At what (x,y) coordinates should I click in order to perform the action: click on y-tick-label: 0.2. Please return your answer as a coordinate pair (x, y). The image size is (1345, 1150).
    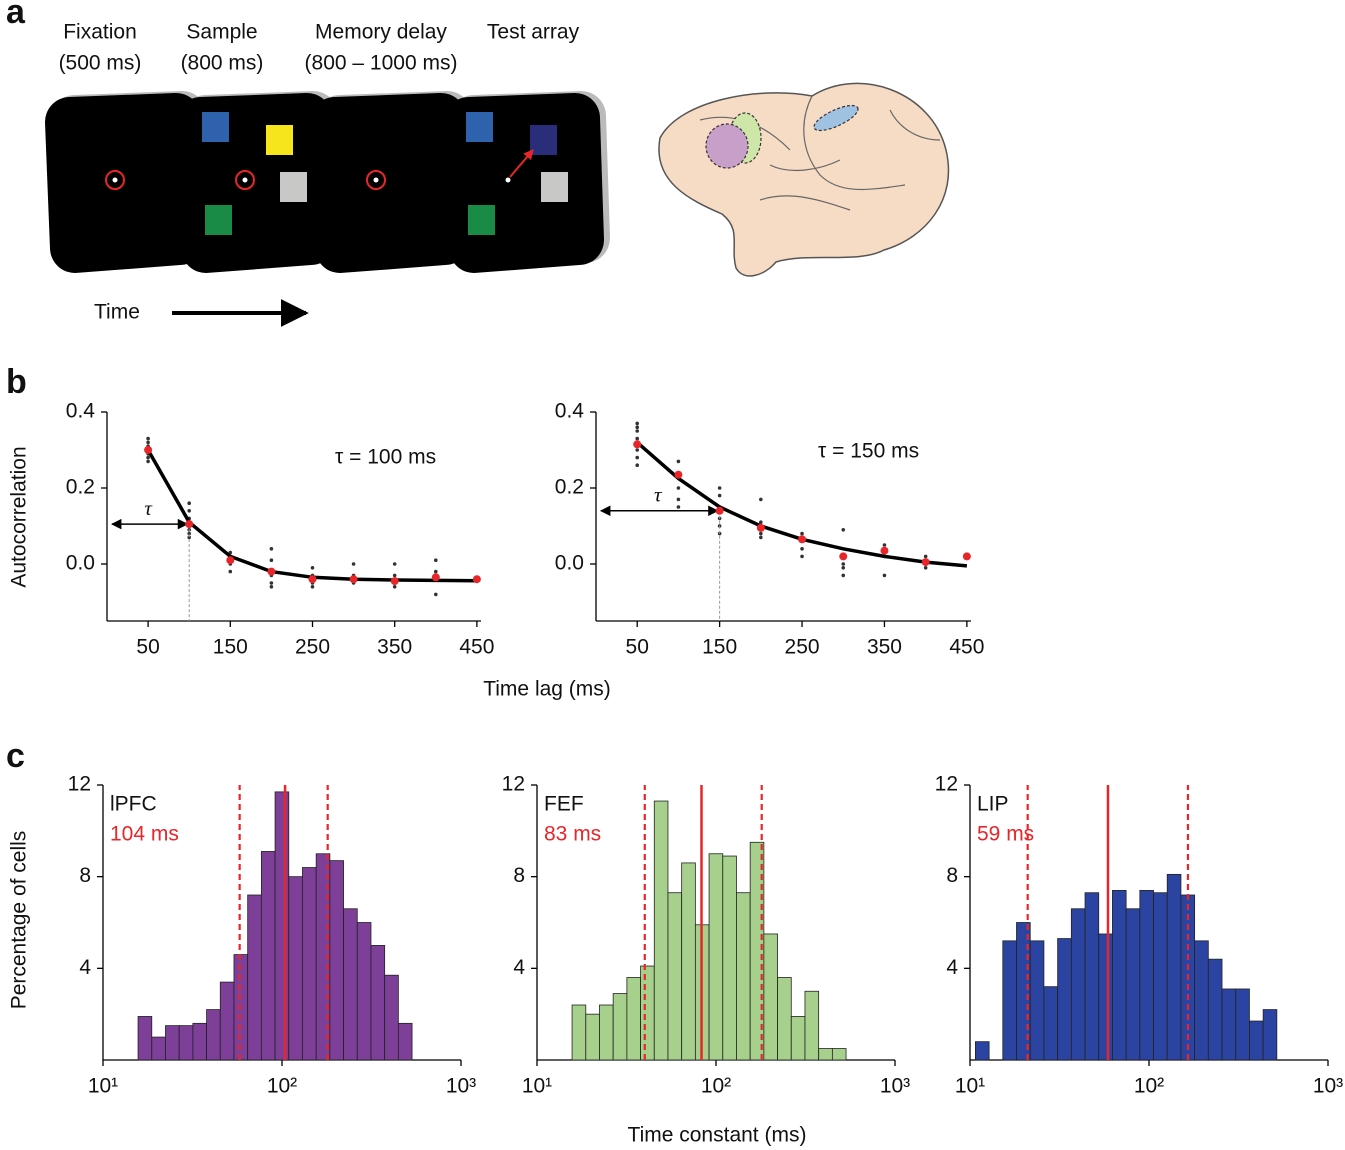
    Looking at the image, I should click on (569, 487).